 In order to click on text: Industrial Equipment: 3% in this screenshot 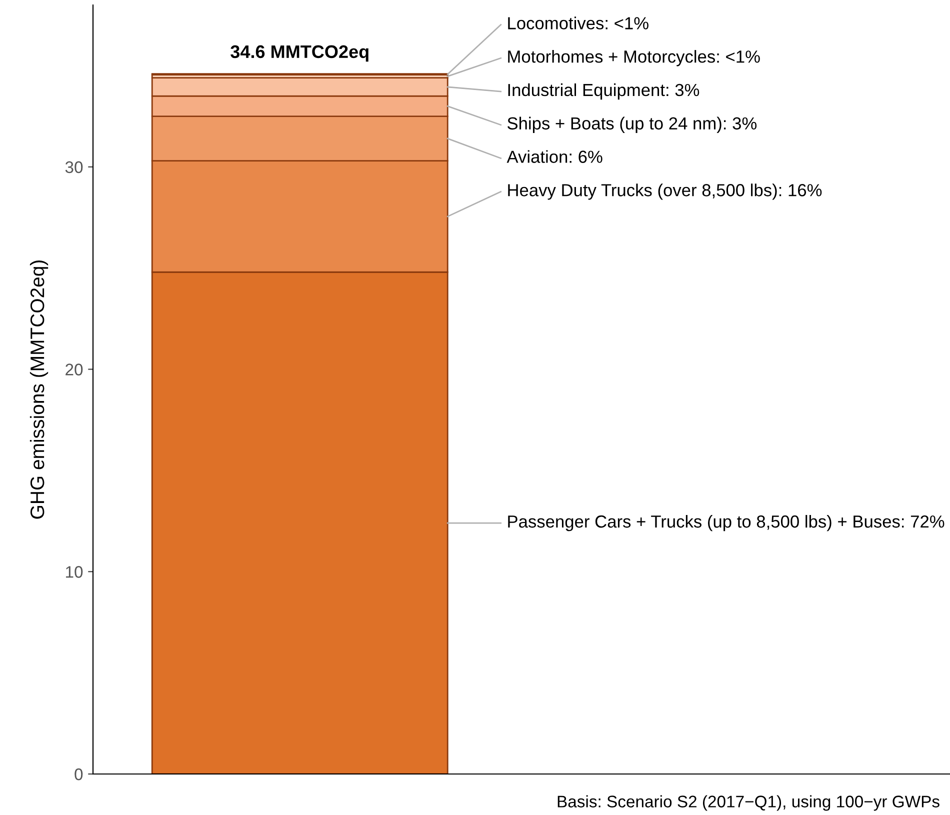, I will do `click(604, 91)`.